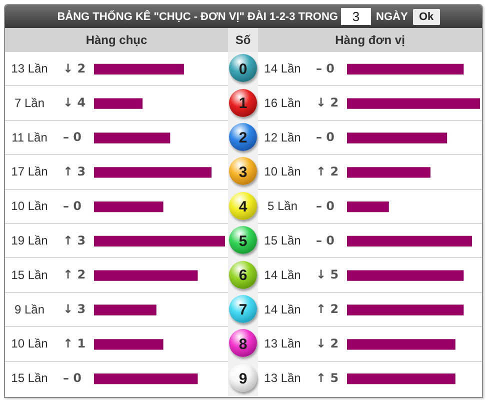 Image resolution: width=488 pixels, height=400 pixels. I want to click on text: ↓ 5, so click(327, 275).